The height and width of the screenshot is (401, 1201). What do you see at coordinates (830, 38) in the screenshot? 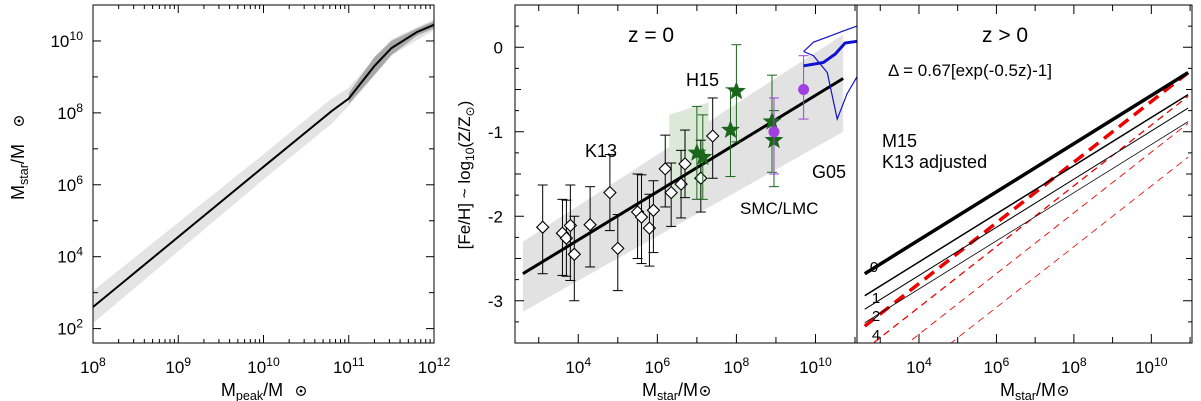
I see `g05-upper-line` at bounding box center [830, 38].